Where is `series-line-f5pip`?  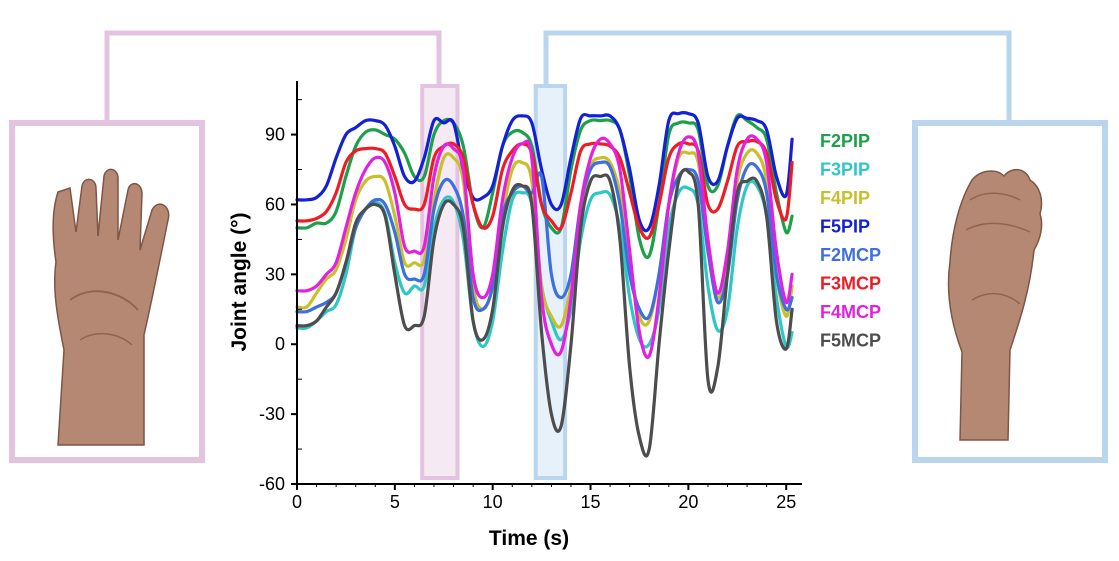 series-line-f5pip is located at coordinates (544, 171).